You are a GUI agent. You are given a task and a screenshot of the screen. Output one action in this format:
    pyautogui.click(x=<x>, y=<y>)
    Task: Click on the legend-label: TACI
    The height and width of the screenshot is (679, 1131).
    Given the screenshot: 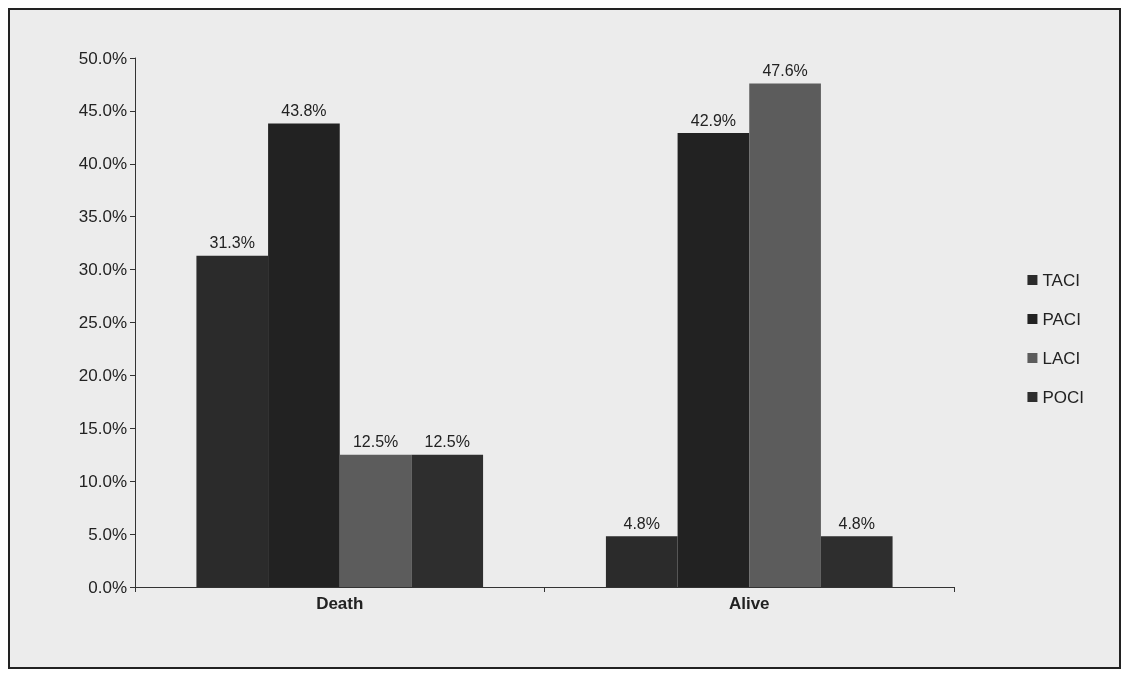 What is the action you would take?
    pyautogui.click(x=1061, y=280)
    